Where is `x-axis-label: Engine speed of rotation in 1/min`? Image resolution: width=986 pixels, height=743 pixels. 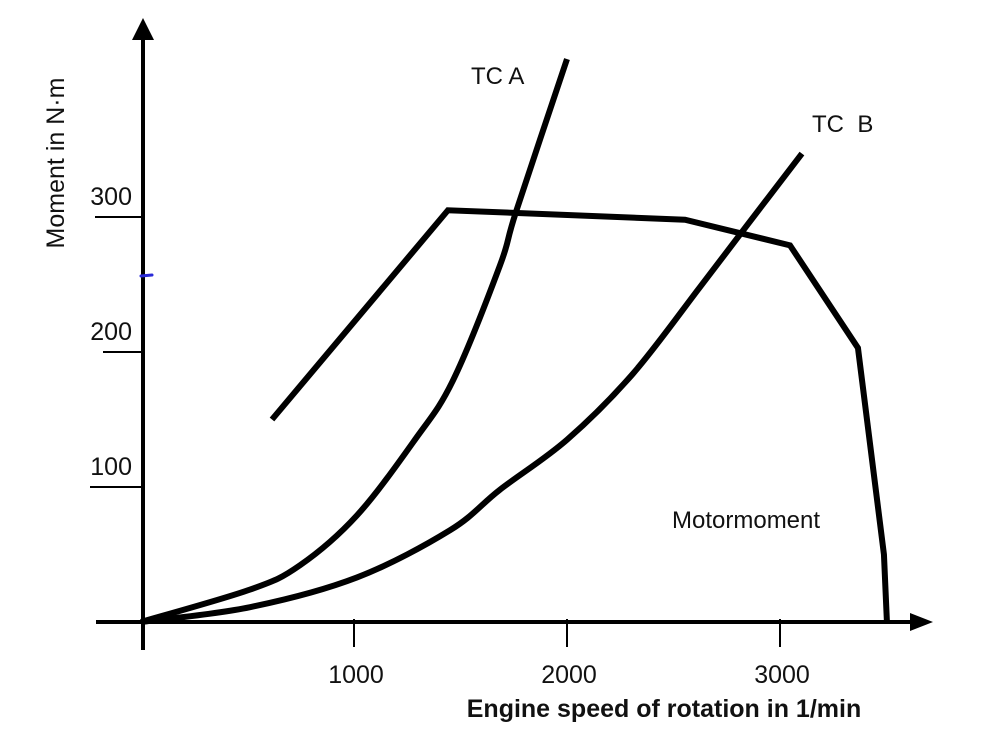 x-axis-label: Engine speed of rotation in 1/min is located at coordinates (664, 709).